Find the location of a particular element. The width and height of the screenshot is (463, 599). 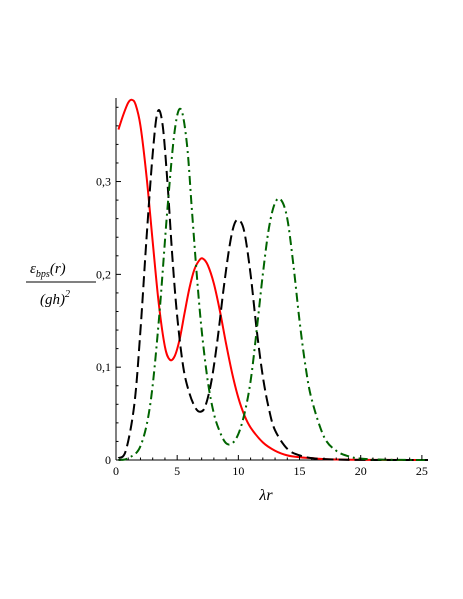

y-label-denominator: (gh) is located at coordinates (52, 300).